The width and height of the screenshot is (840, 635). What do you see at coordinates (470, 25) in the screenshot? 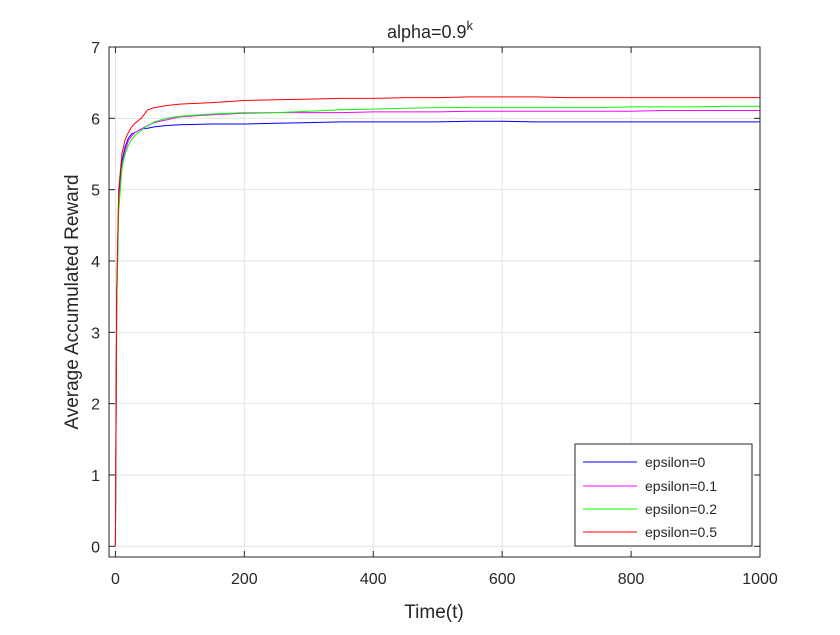
I see `chart-title-superscript: k` at bounding box center [470, 25].